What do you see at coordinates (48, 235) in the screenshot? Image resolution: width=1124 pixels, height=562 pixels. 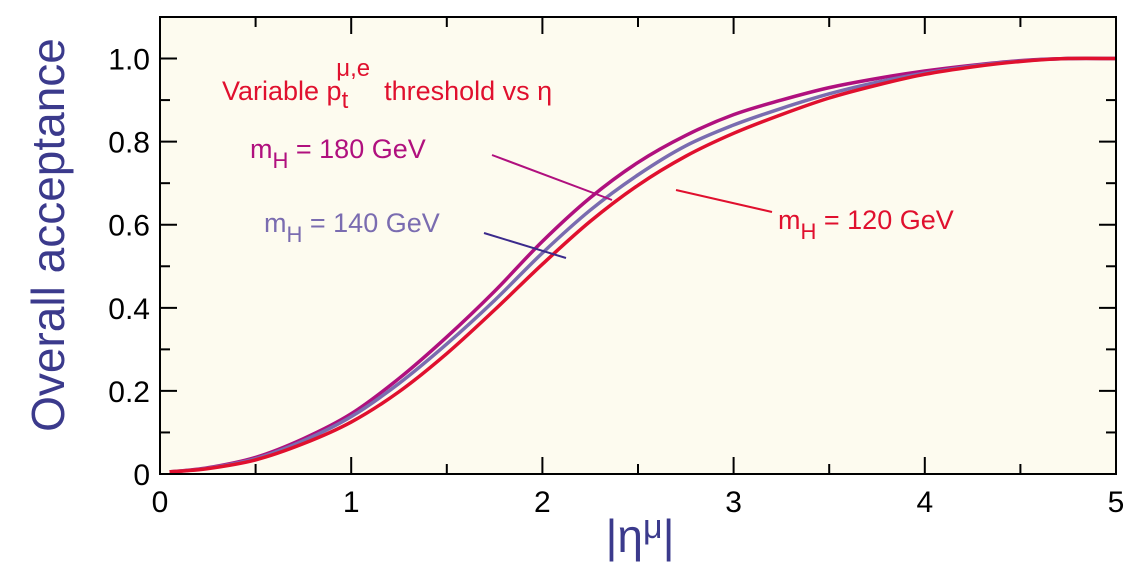 I see `y-axis-label: Overall acceptance` at bounding box center [48, 235].